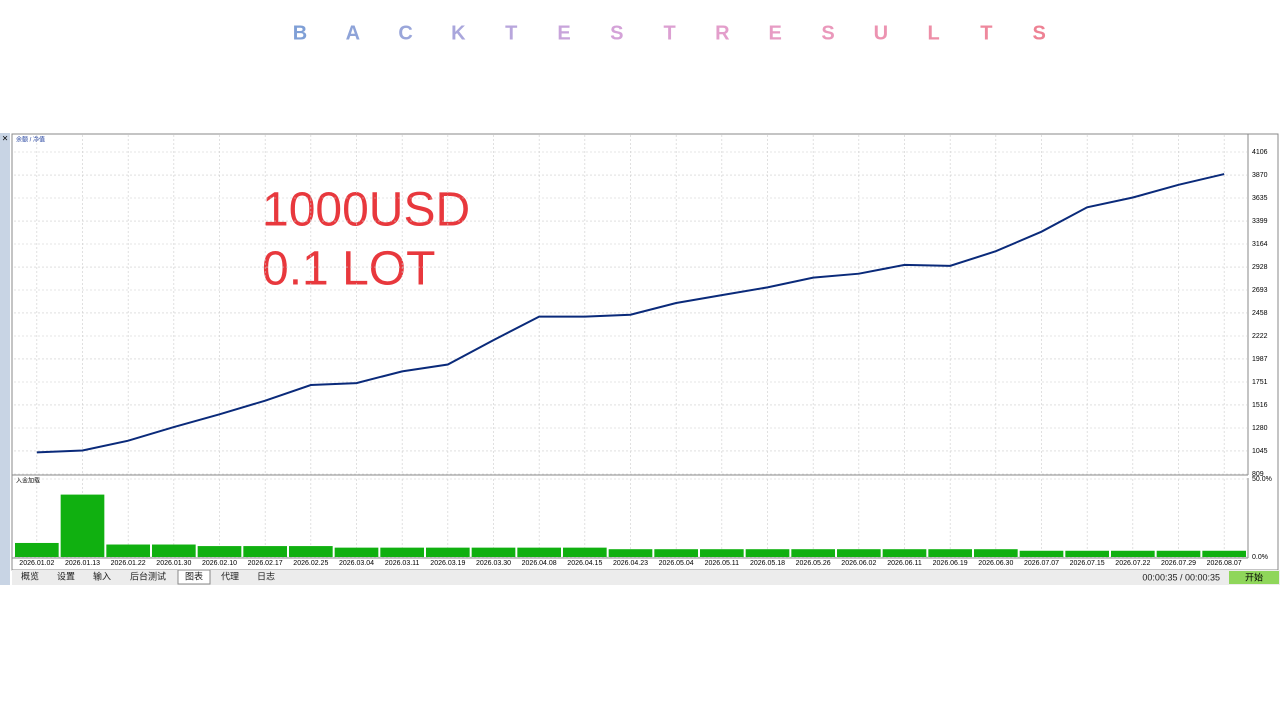 The image size is (1280, 720). I want to click on tab: 设置, so click(66, 576).